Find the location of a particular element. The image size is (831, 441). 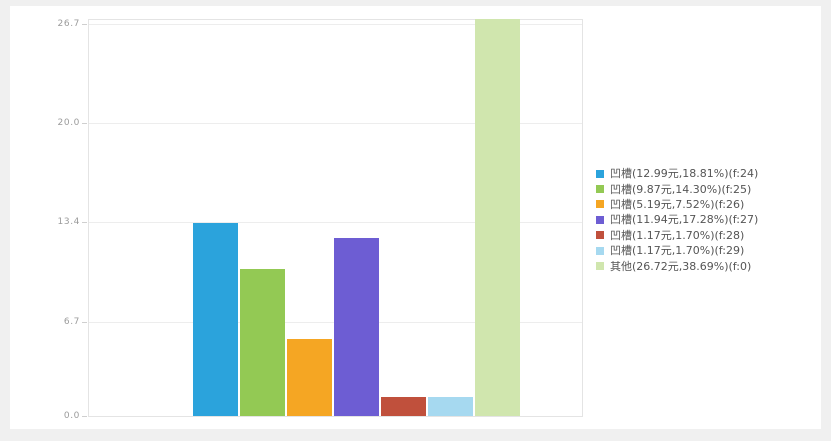

bar-f29 is located at coordinates (450, 406).